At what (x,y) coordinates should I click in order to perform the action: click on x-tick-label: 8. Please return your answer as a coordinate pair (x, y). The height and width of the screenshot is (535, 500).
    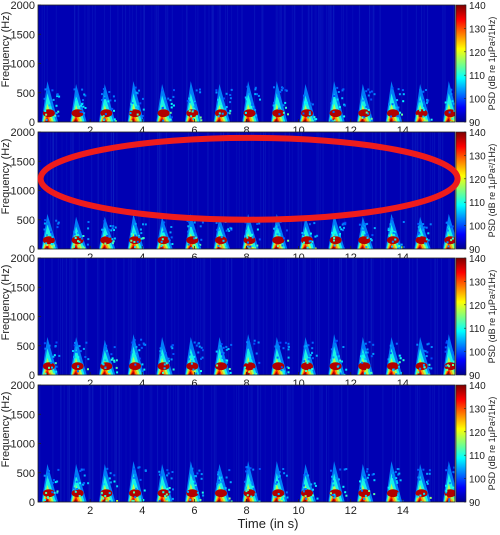
    Looking at the image, I should click on (246, 511).